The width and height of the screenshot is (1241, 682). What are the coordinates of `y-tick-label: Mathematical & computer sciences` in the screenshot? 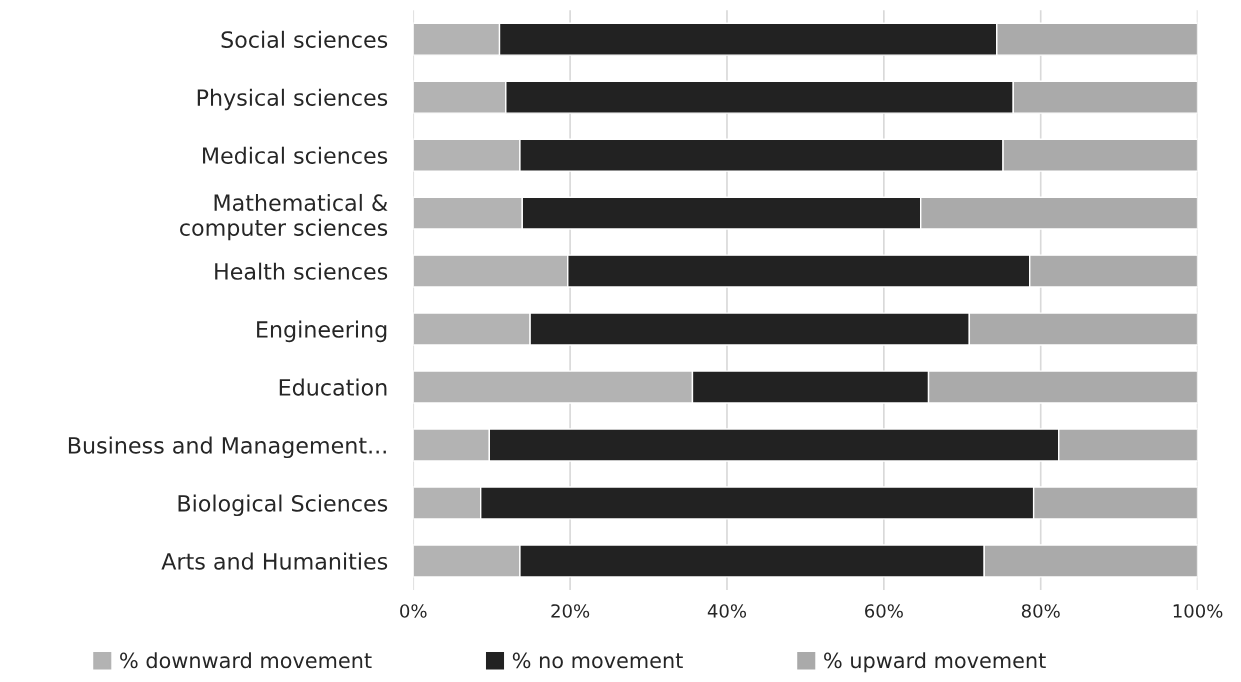 It's located at (284, 217).